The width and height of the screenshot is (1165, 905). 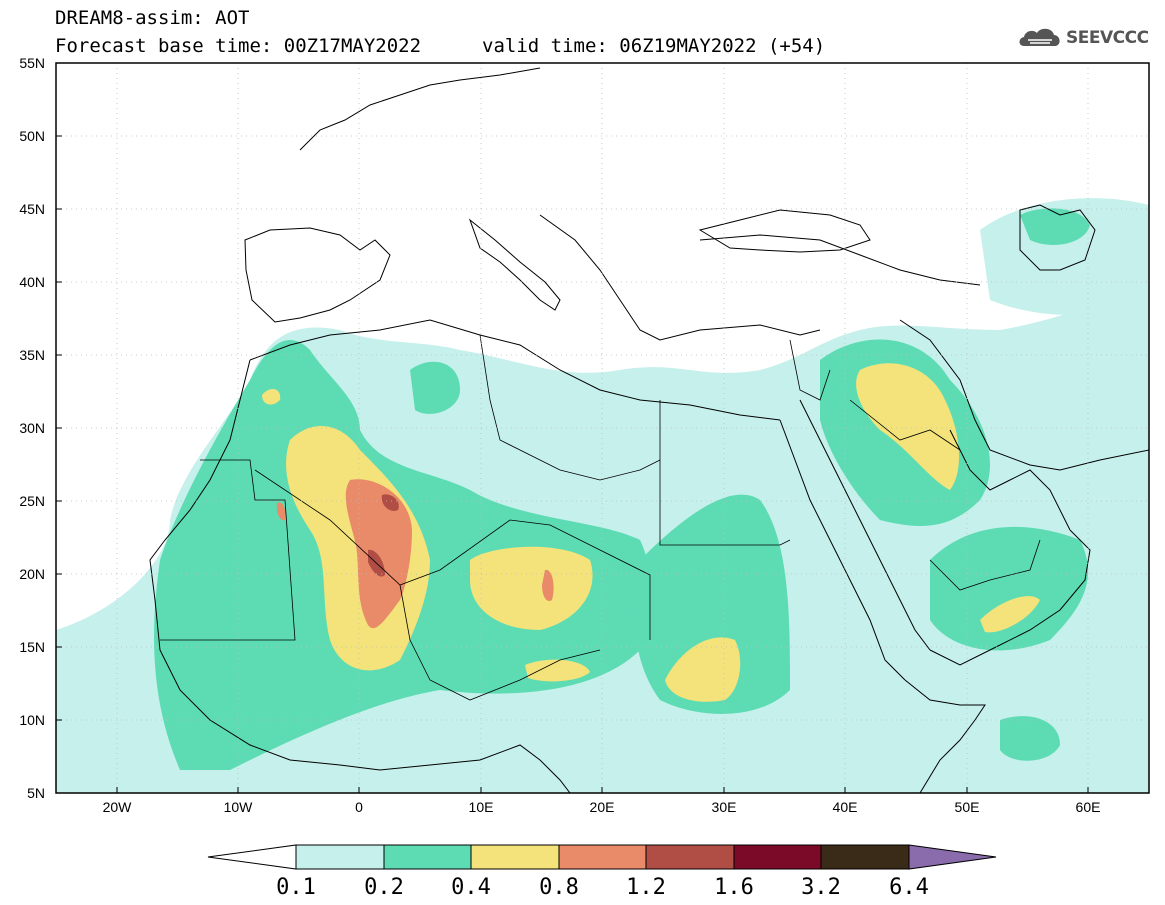 I want to click on lon-label: 20E, so click(x=602, y=807).